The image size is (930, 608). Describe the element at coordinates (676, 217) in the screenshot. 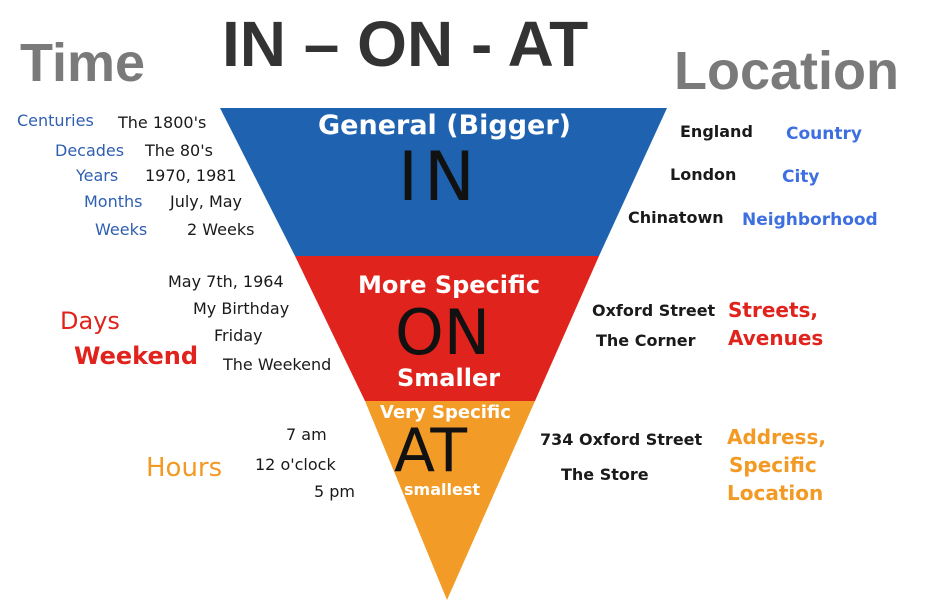

I see `place-chinatown: Chinatown` at that location.